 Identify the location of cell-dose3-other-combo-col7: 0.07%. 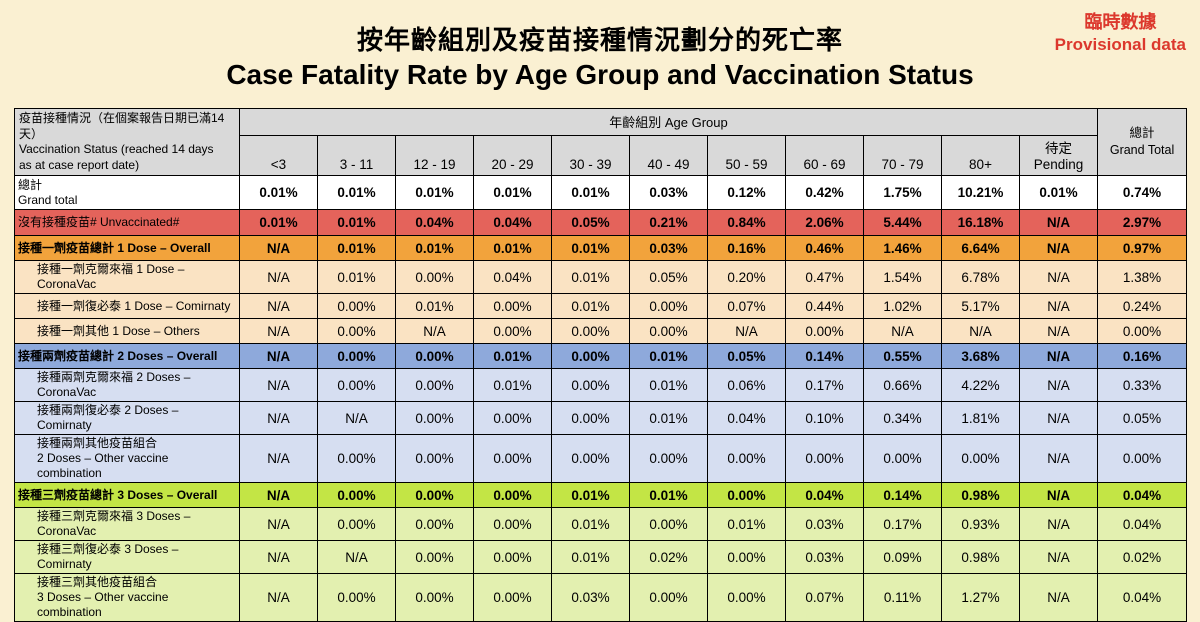
(824, 597).